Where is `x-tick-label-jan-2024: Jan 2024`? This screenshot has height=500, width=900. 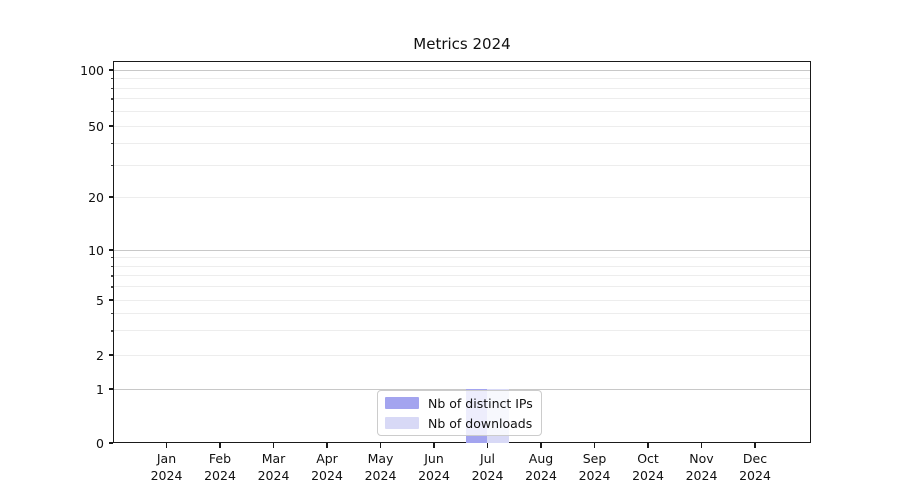
x-tick-label-jan-2024: Jan 2024 is located at coordinates (167, 467).